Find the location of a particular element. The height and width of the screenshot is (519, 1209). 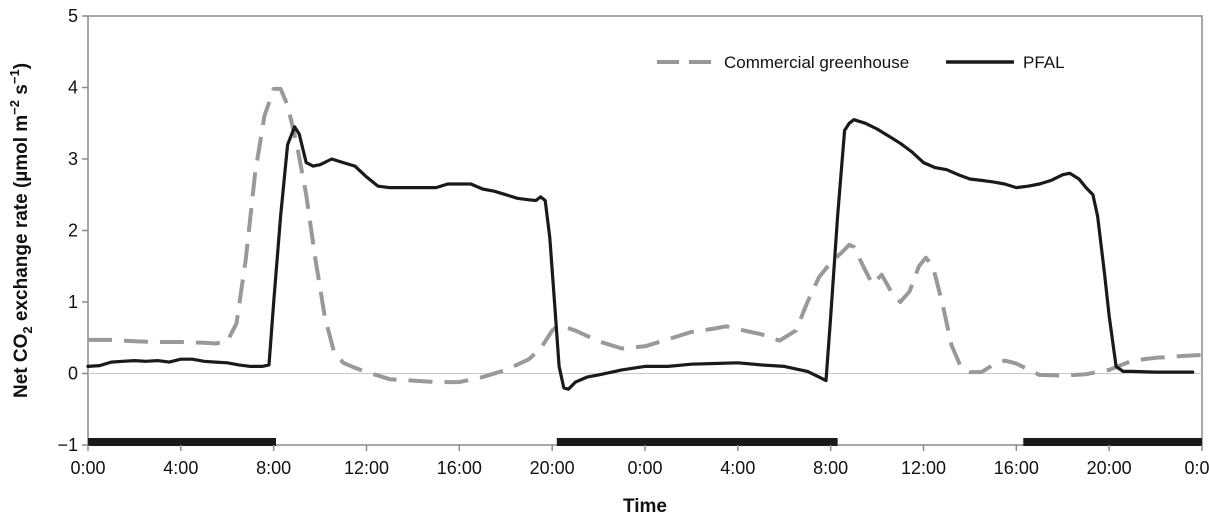

y-axis-title-pre: Net CO is located at coordinates (21, 366).